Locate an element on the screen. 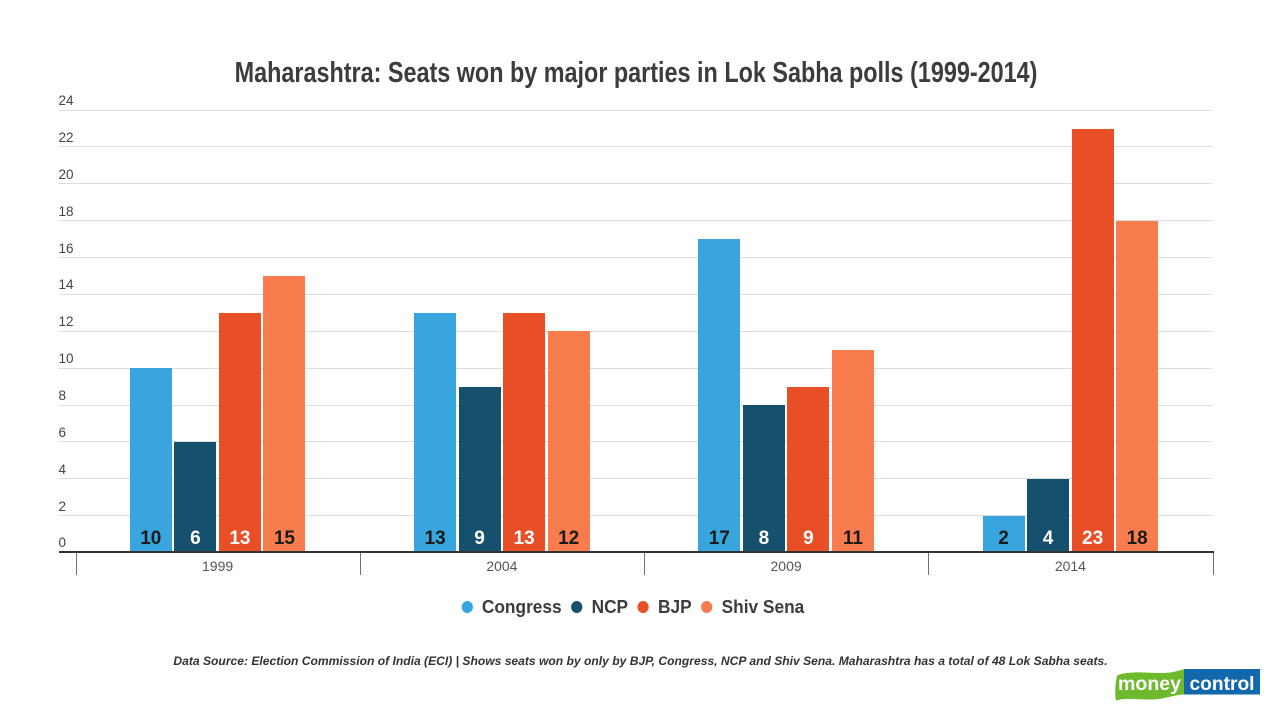 The width and height of the screenshot is (1280, 720). svg-text: money is located at coordinates (1149, 684).